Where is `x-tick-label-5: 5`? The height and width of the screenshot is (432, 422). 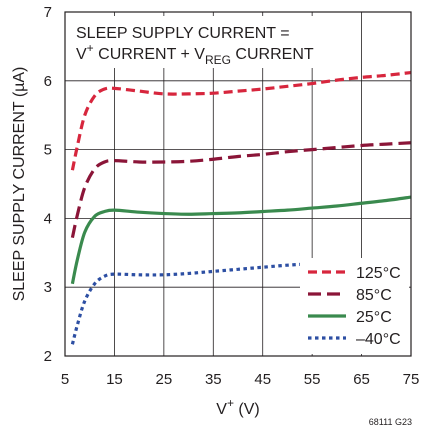 x-tick-label-5: 5 is located at coordinates (65, 379).